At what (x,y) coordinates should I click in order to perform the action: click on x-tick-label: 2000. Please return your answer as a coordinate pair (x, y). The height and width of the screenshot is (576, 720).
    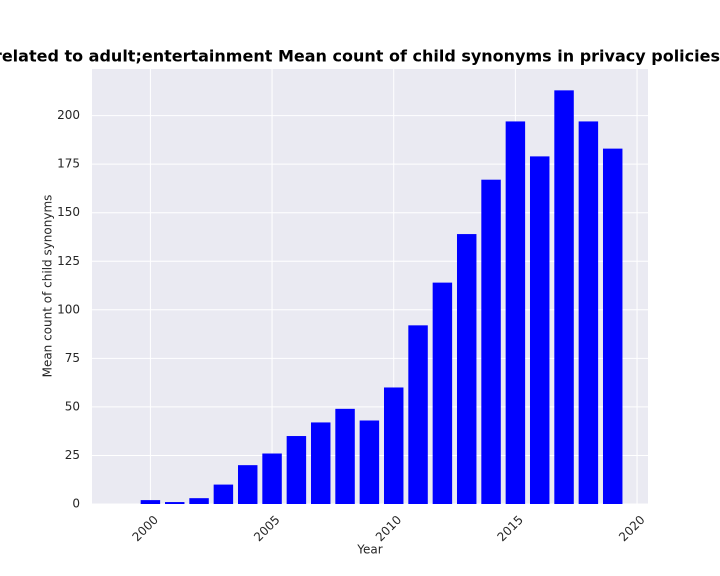
    Looking at the image, I should click on (144, 528).